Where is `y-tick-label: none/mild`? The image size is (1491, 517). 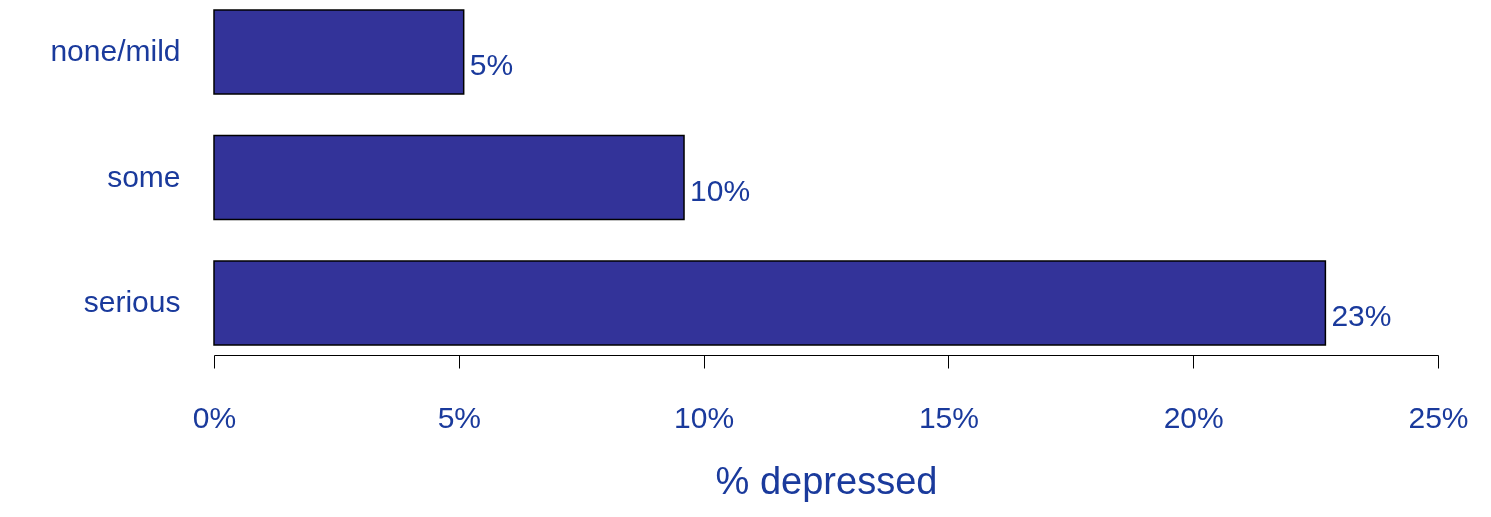
y-tick-label: none/mild is located at coordinates (115, 51).